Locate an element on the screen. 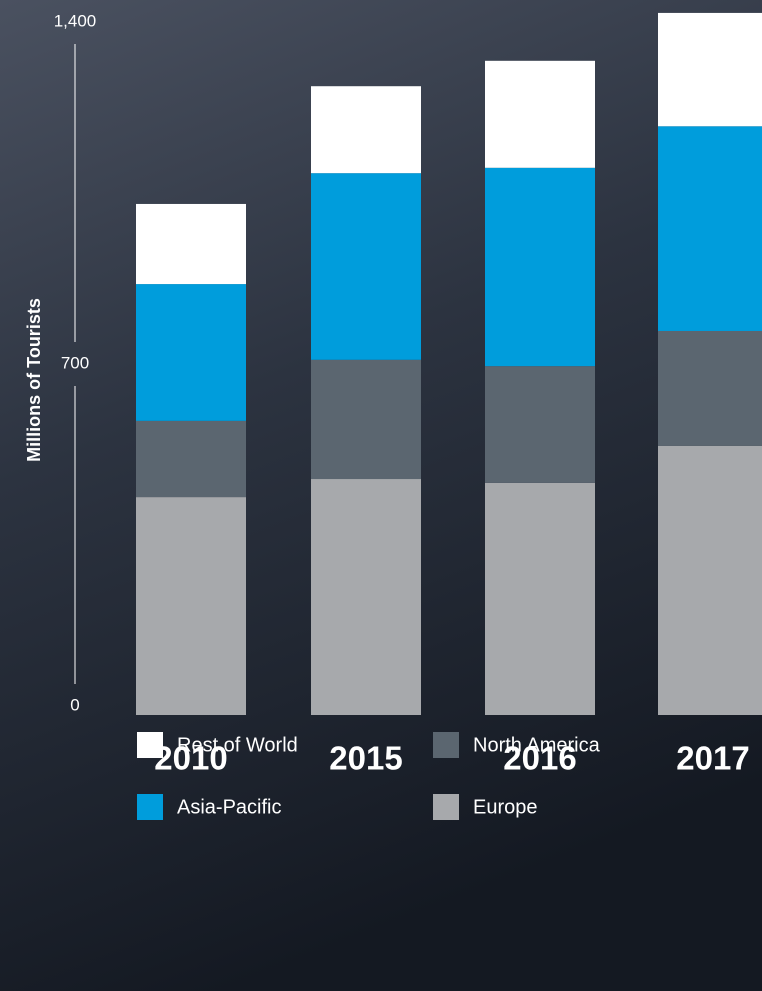 Image resolution: width=762 pixels, height=991 pixels. y-tick-label: 700 is located at coordinates (75, 362).